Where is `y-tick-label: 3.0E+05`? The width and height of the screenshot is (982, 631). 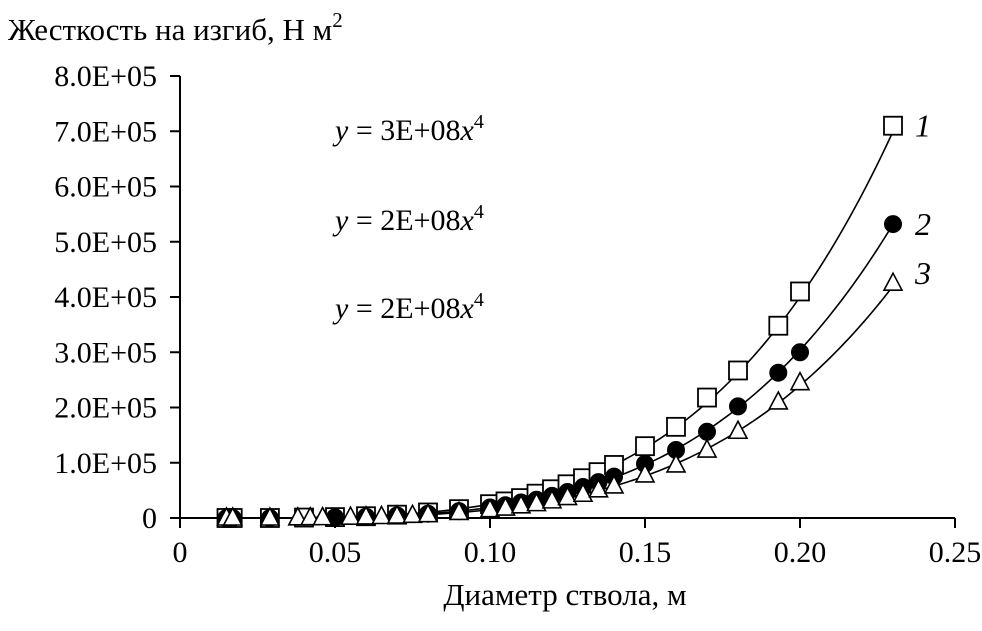 y-tick-label: 3.0E+05 is located at coordinates (105, 352).